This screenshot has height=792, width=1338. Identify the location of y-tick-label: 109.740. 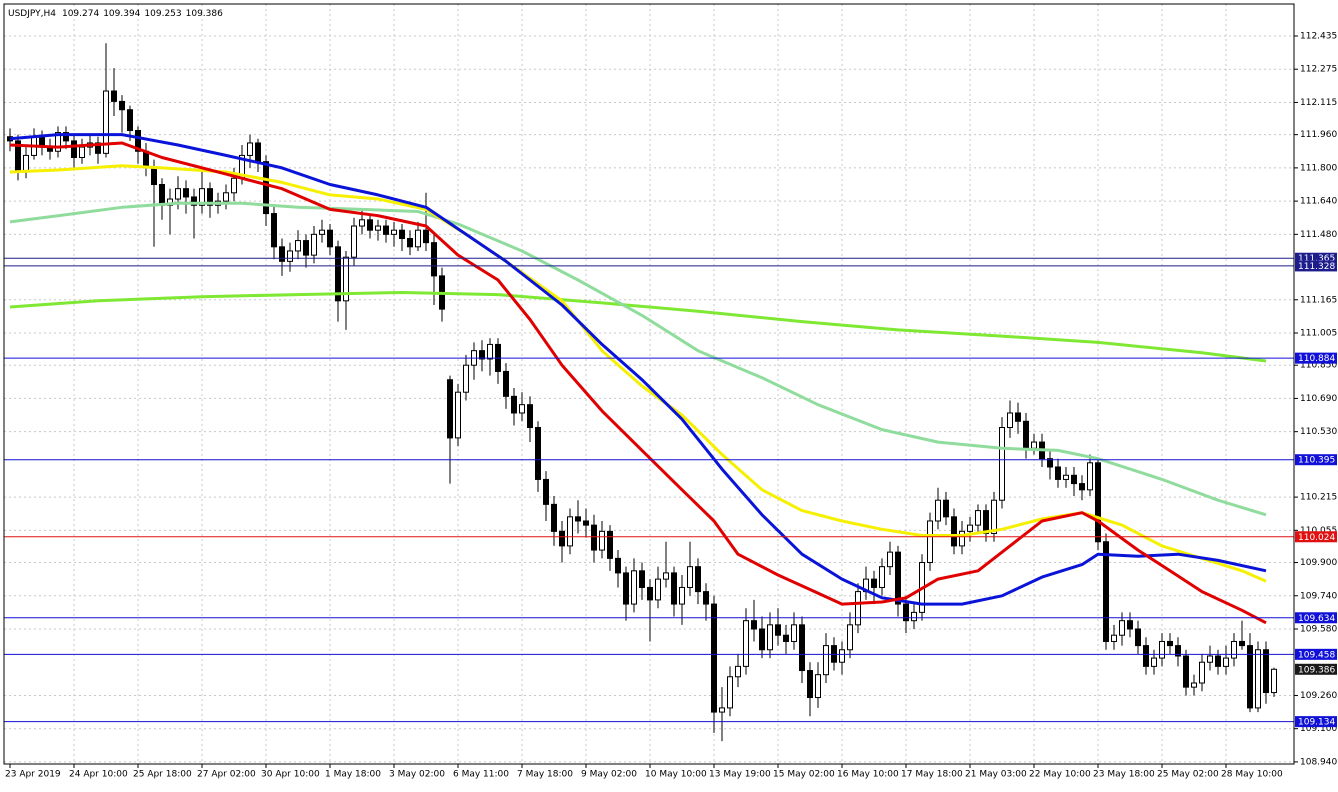
(1318, 596).